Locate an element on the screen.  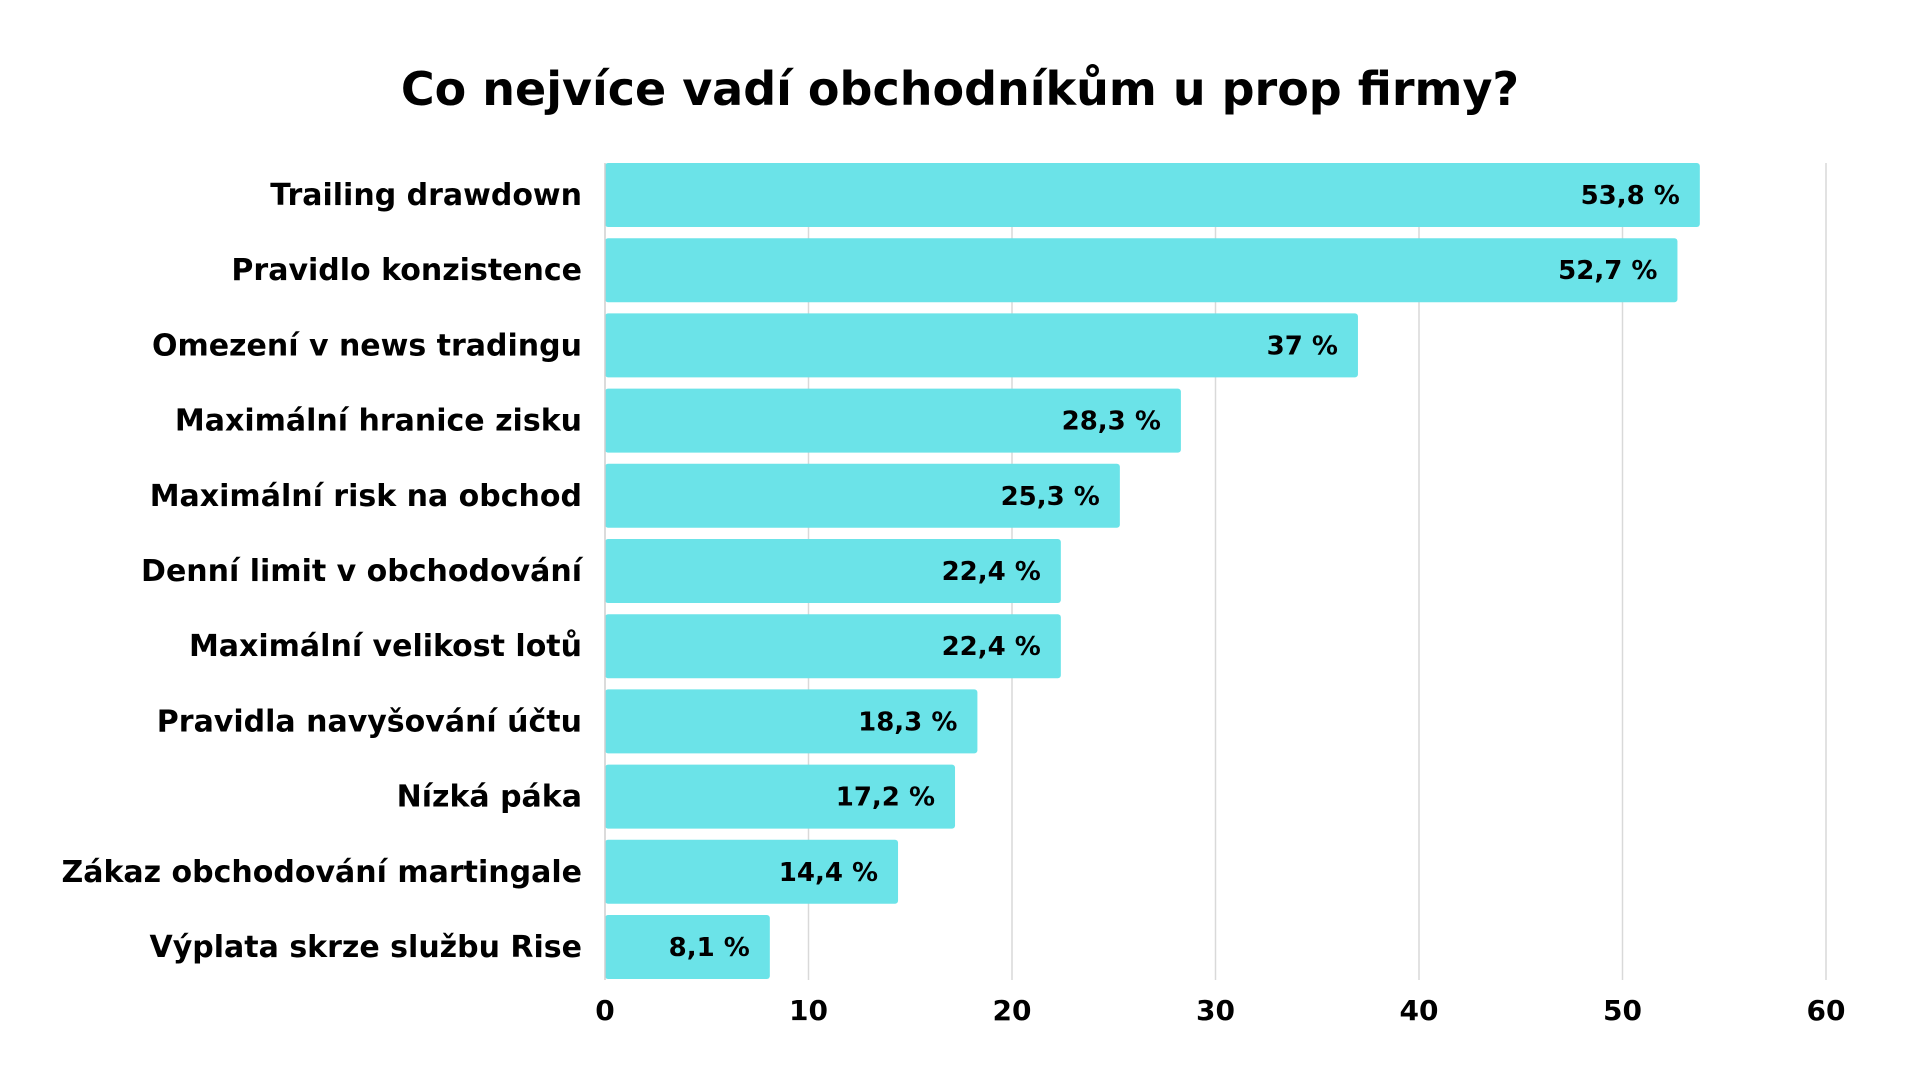
category-label: Nízká páka is located at coordinates (489, 797).